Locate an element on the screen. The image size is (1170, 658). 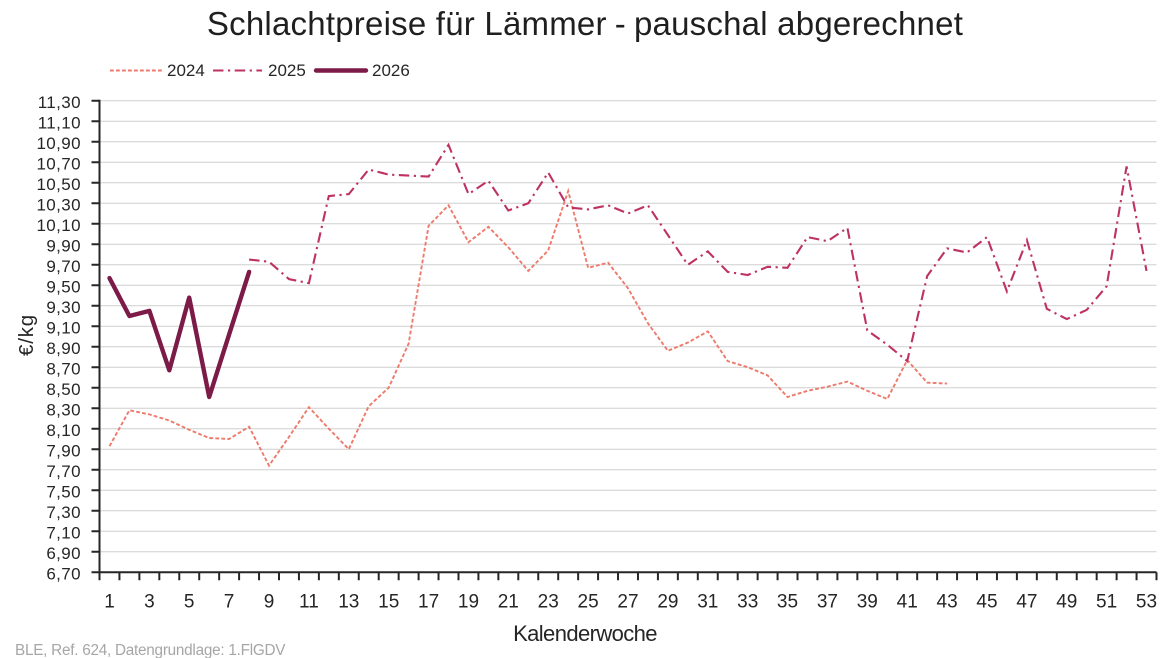
svg-text: 33 is located at coordinates (747, 602).